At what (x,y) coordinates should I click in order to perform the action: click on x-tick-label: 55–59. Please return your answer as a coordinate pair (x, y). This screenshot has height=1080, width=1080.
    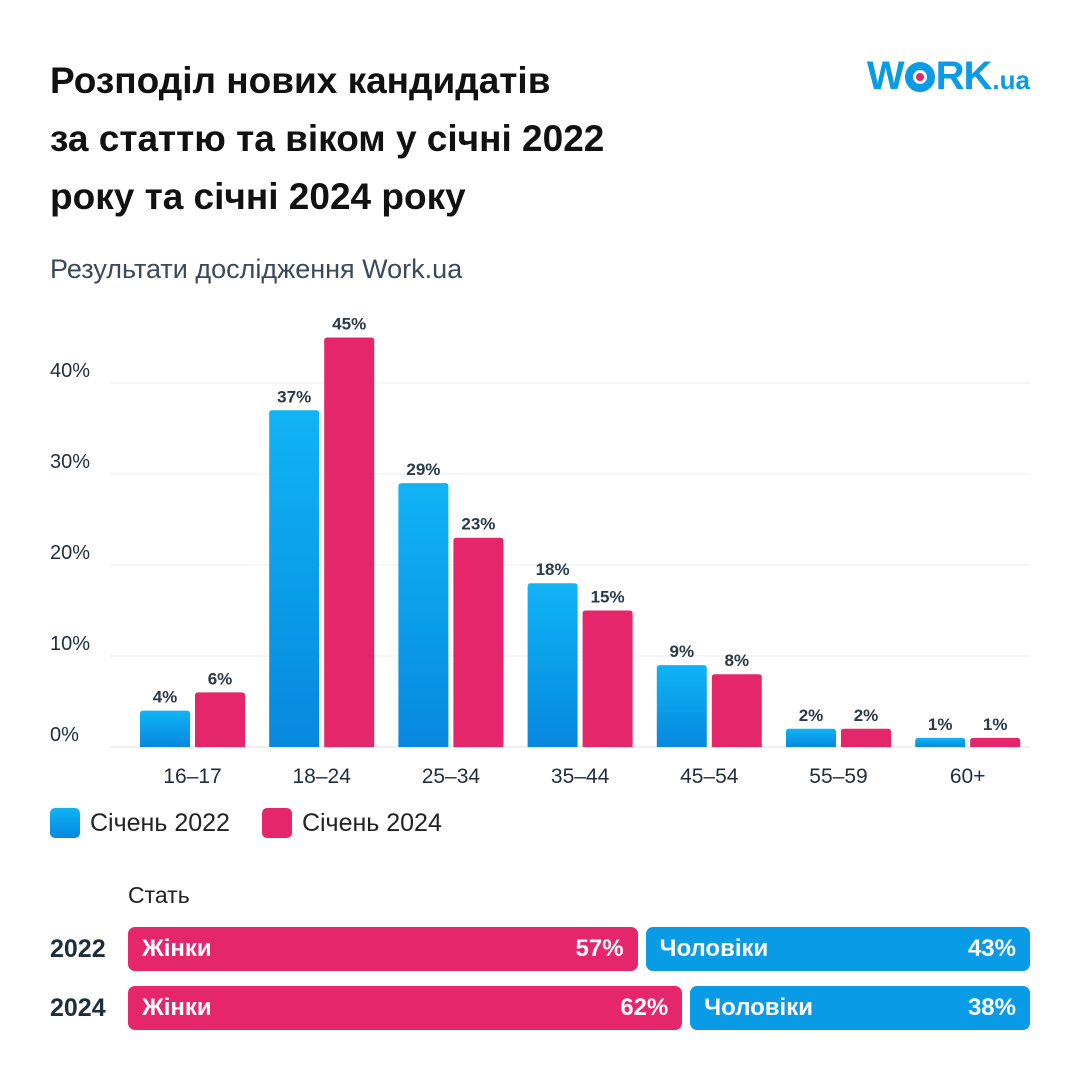
    Looking at the image, I should click on (838, 776).